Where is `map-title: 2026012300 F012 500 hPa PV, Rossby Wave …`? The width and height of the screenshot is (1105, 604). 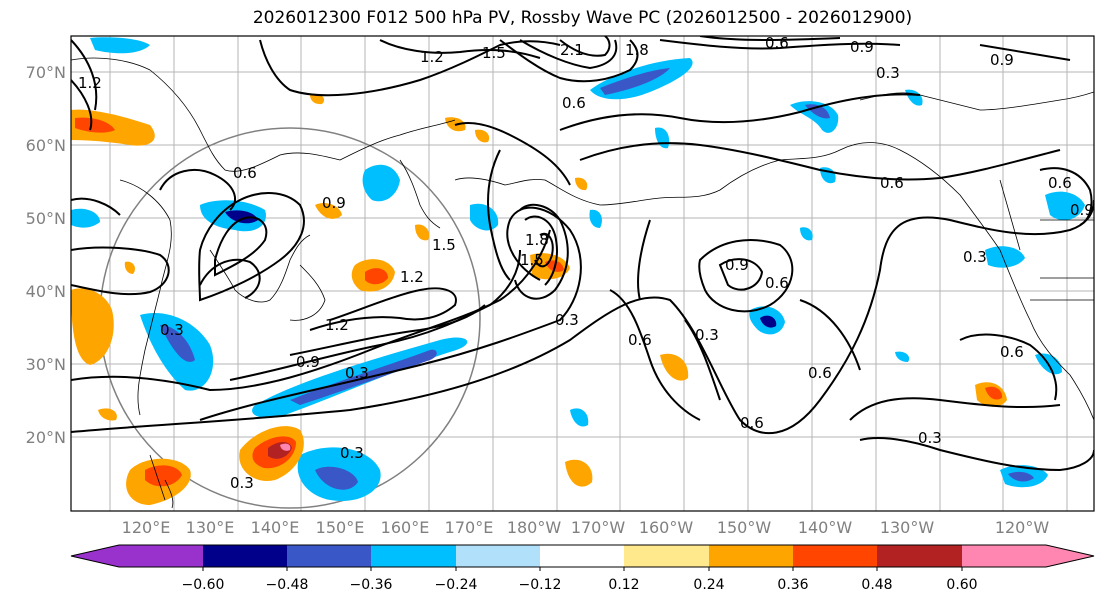 map-title: 2026012300 F012 500 hPa PV, Rossby Wave … is located at coordinates (582, 18).